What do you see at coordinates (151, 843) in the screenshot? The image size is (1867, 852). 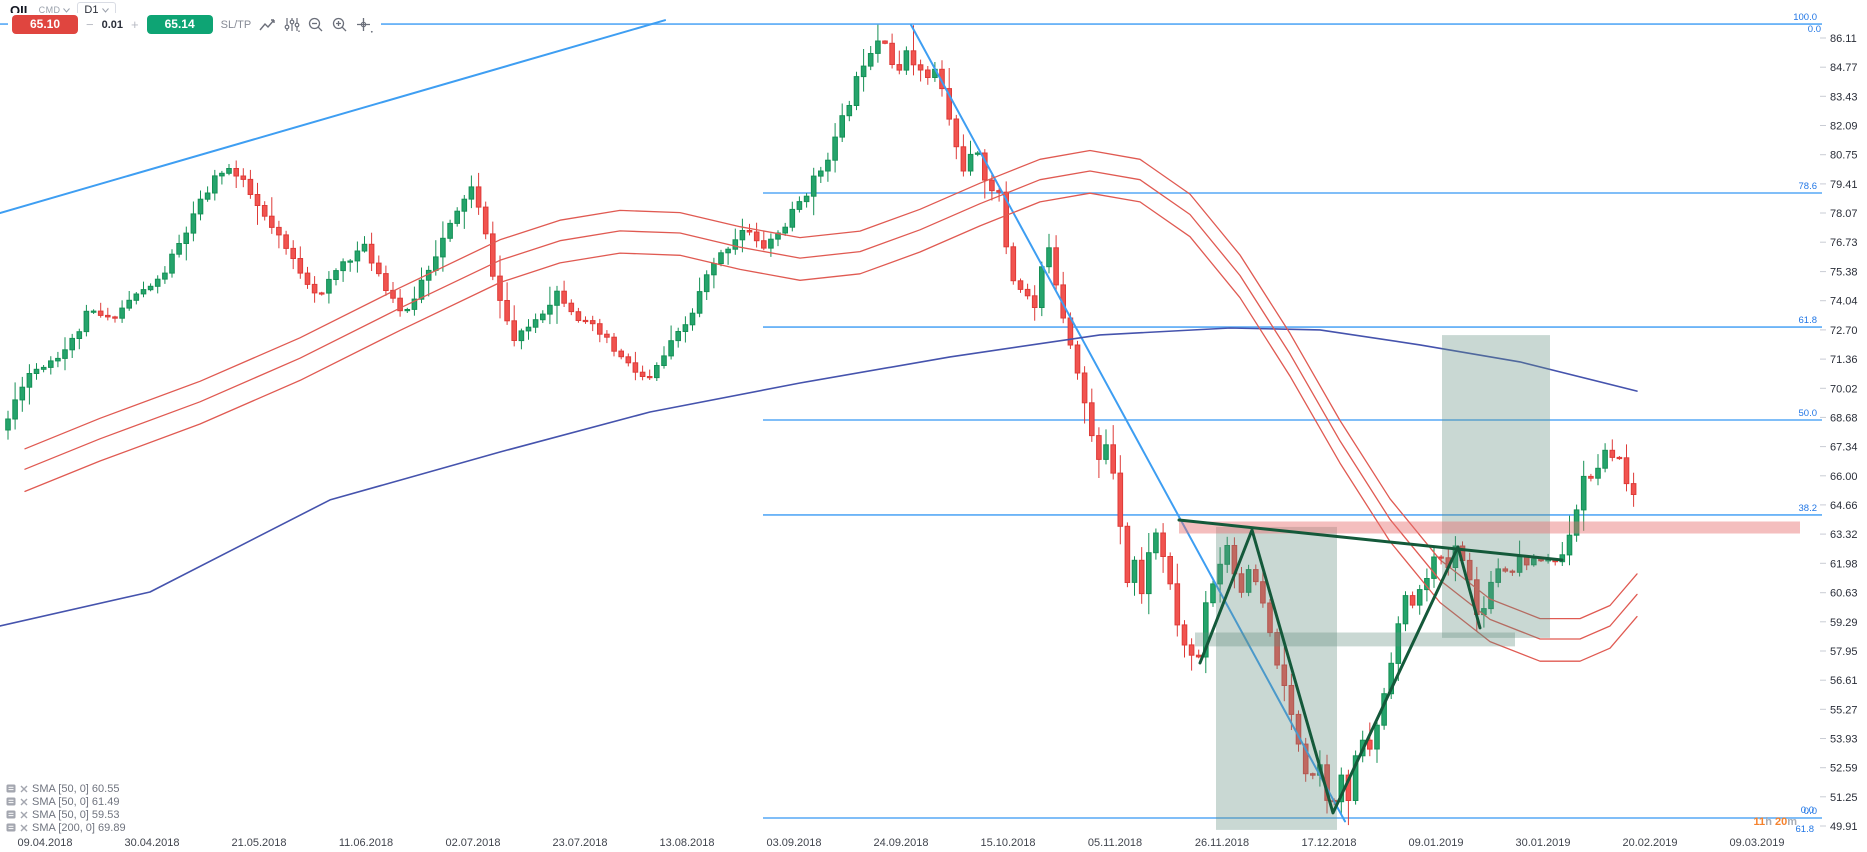 I see `date-axis-label: 30.04.2018` at bounding box center [151, 843].